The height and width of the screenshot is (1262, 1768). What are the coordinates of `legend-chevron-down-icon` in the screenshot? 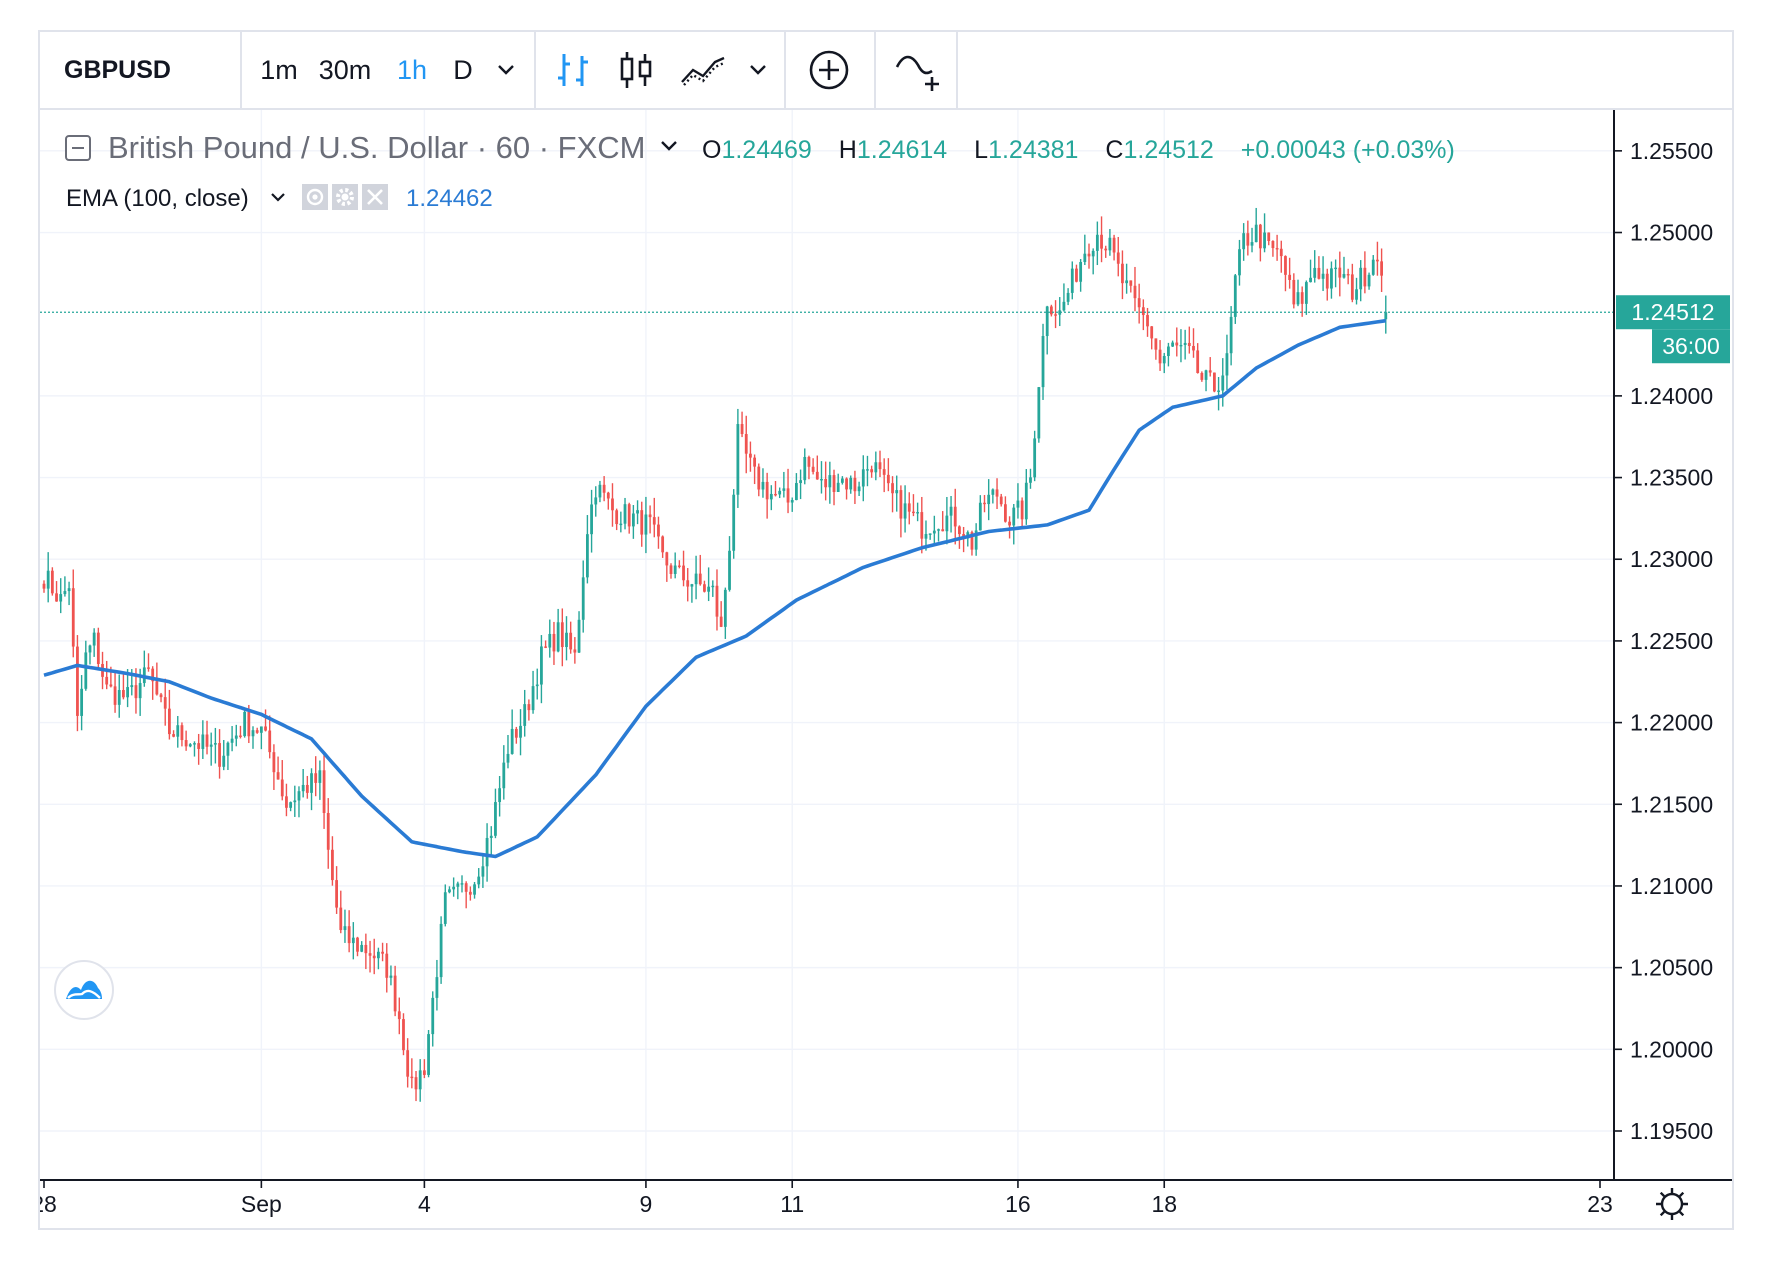 It's located at (669, 146).